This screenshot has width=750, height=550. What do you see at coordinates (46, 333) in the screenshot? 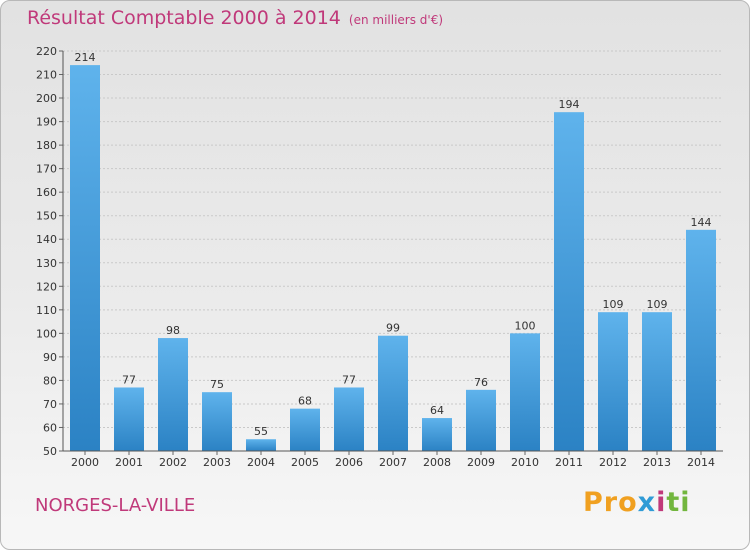
I see `y-tick-label: 100` at bounding box center [46, 333].